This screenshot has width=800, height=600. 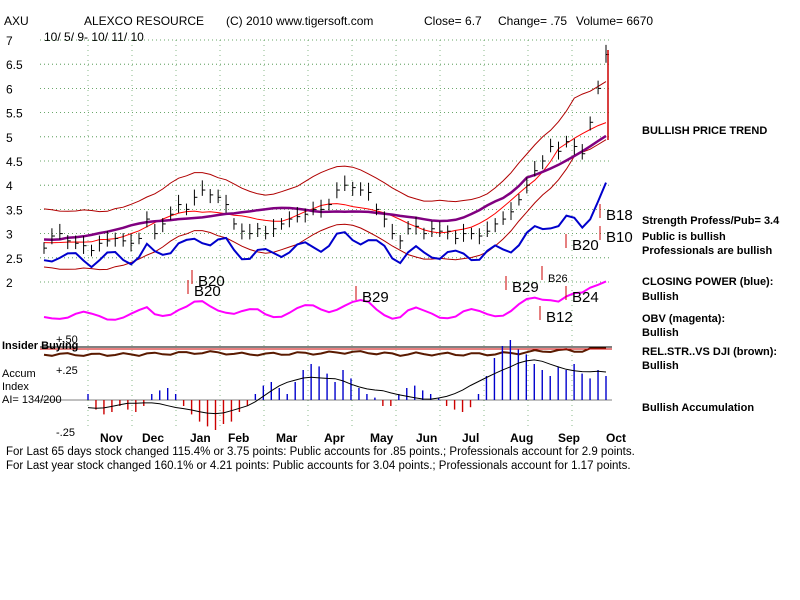 What do you see at coordinates (585, 297) in the screenshot?
I see `signal-label: B24` at bounding box center [585, 297].